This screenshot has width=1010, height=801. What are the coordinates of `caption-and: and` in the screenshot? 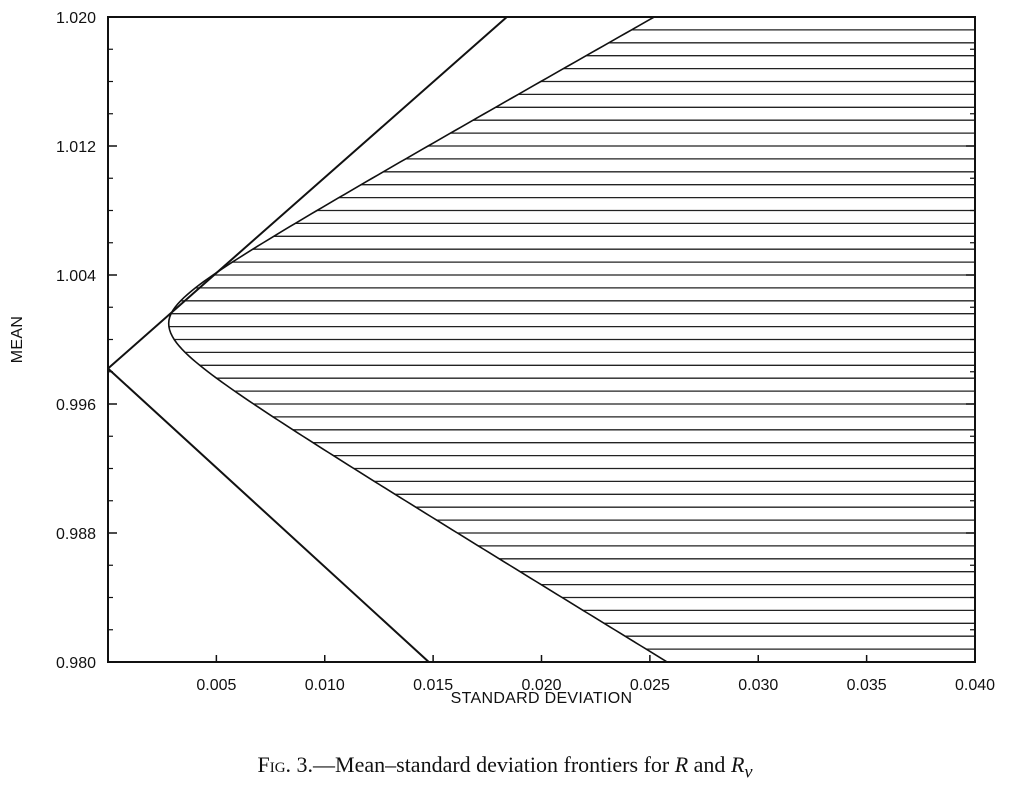 It's located at (709, 764).